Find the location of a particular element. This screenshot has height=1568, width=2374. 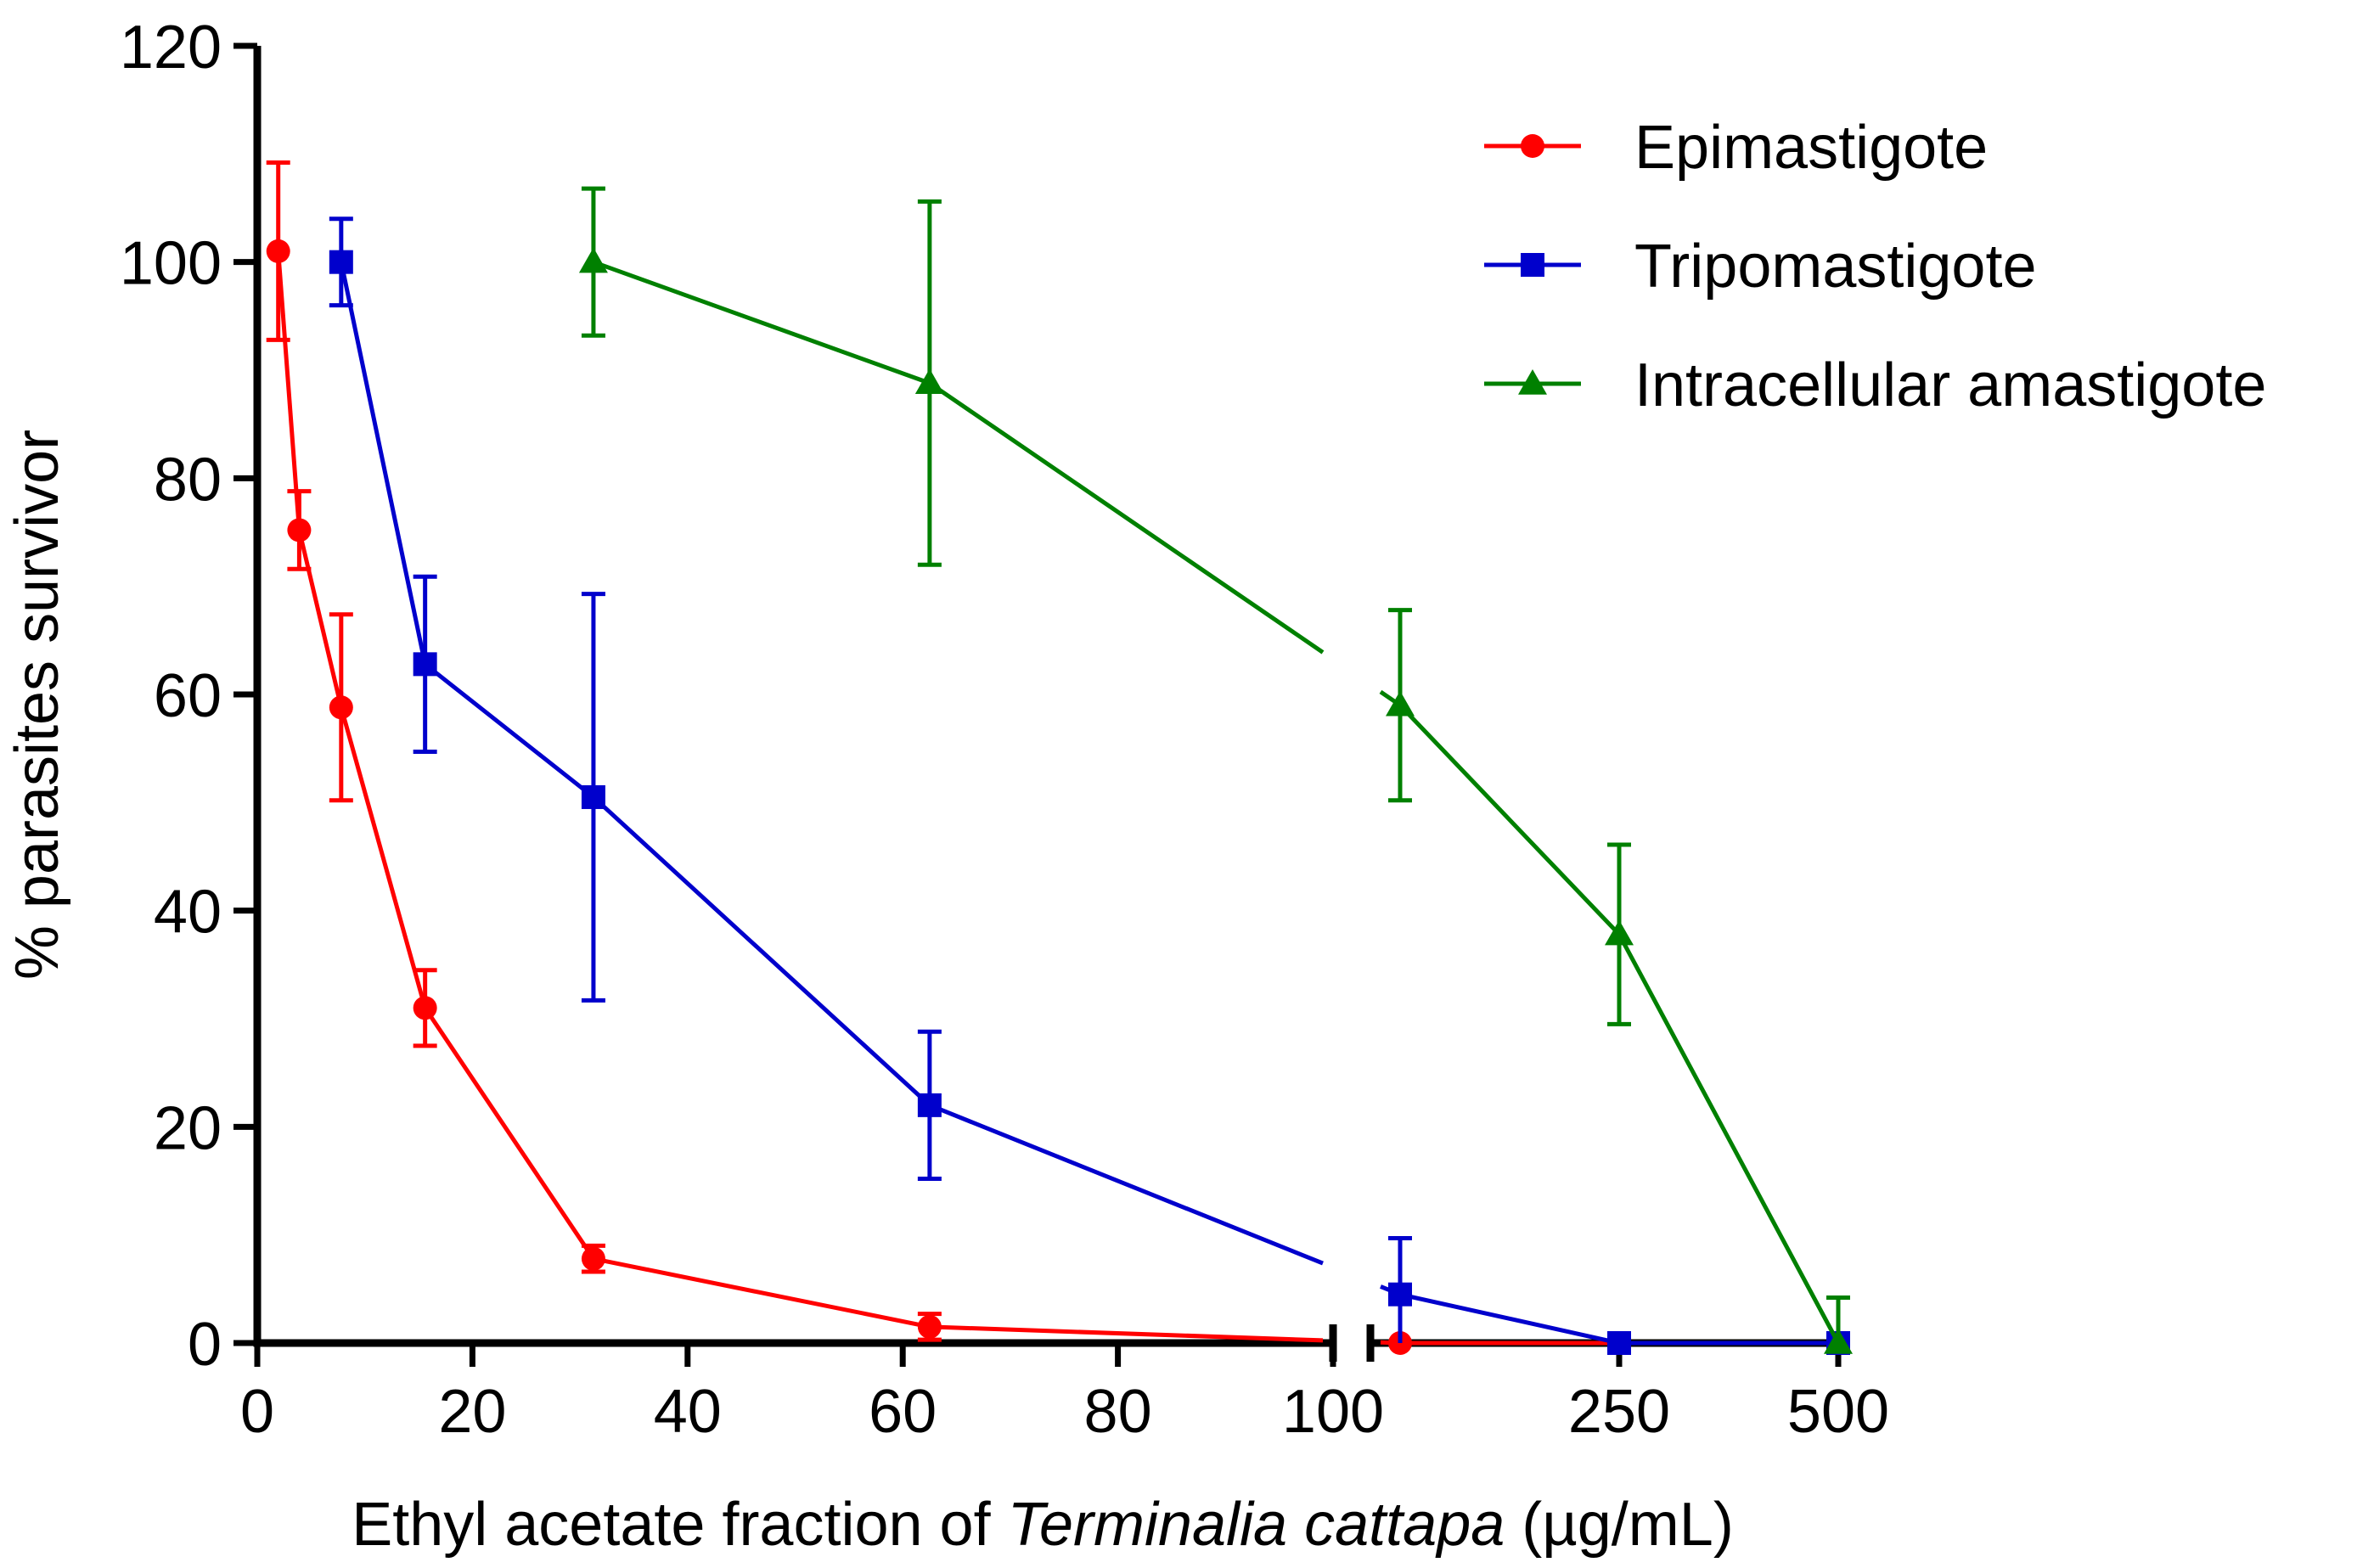

x-tick-label: 40 is located at coordinates (688, 1412).